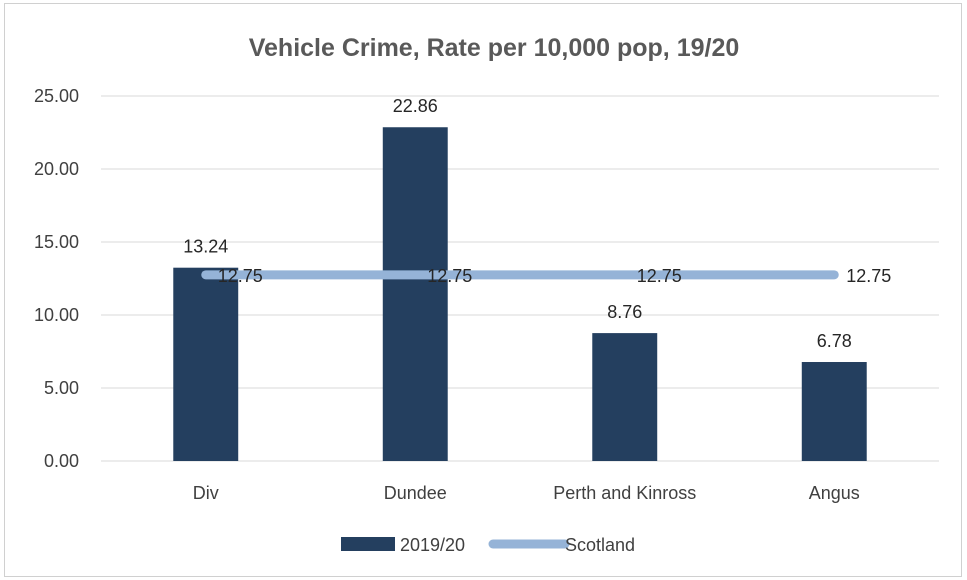 The image size is (967, 580). Describe the element at coordinates (526, 493) in the screenshot. I see `x-axis-ticks: Div Dundee Perth and Kinross Angus` at that location.